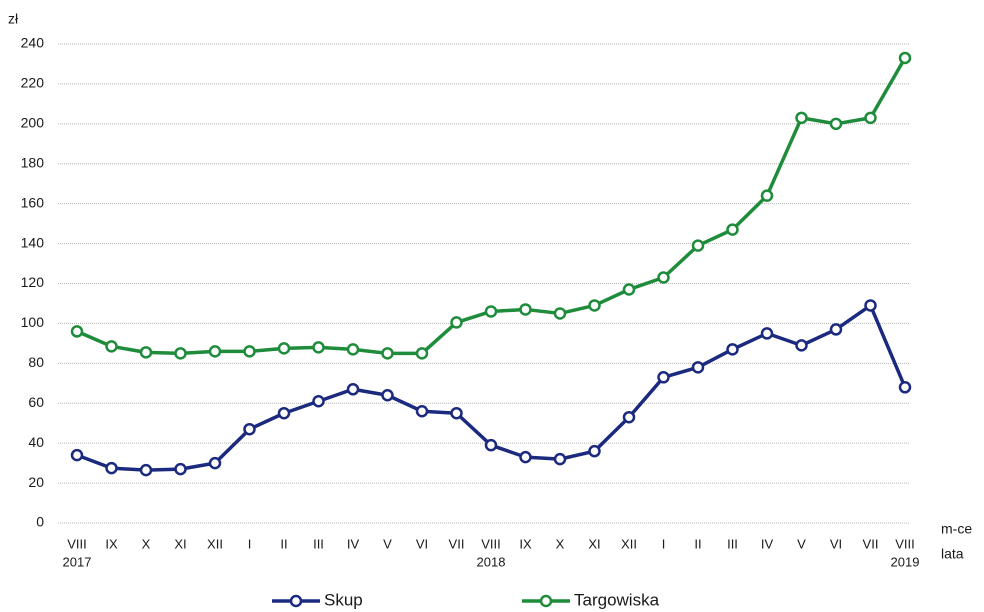 The image size is (984, 612). I want to click on legend-label: Skup, so click(343, 599).